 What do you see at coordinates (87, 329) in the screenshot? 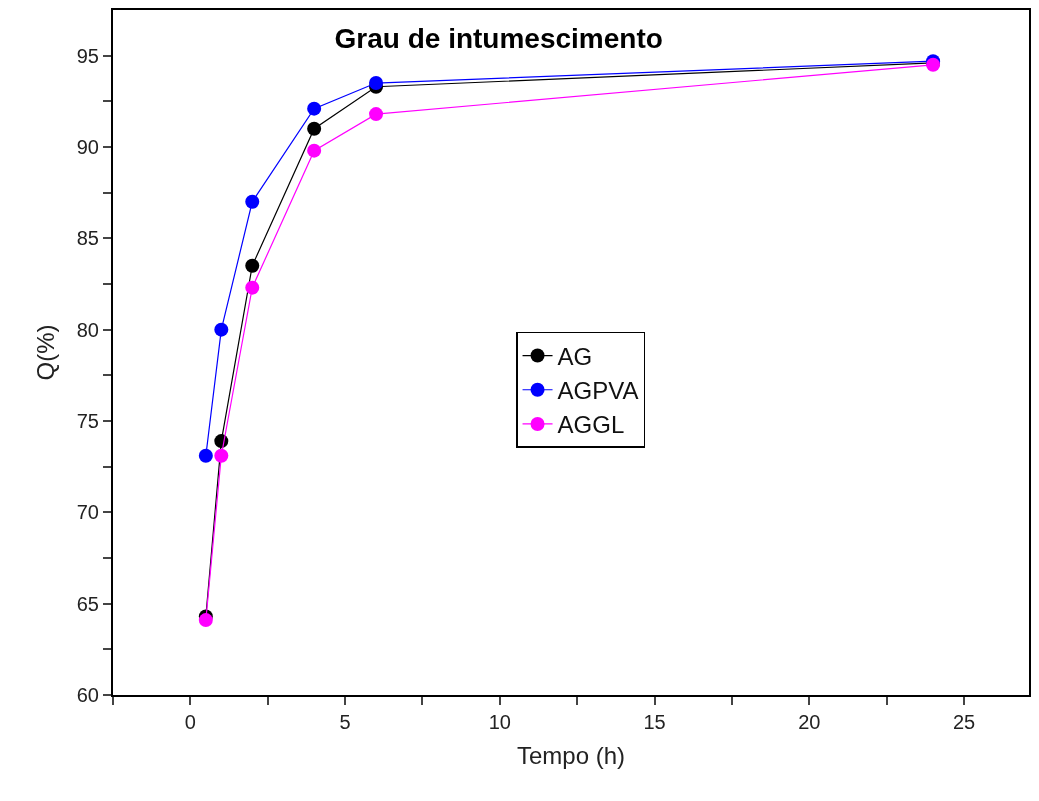
I see `y-tick-label: 80` at bounding box center [87, 329].